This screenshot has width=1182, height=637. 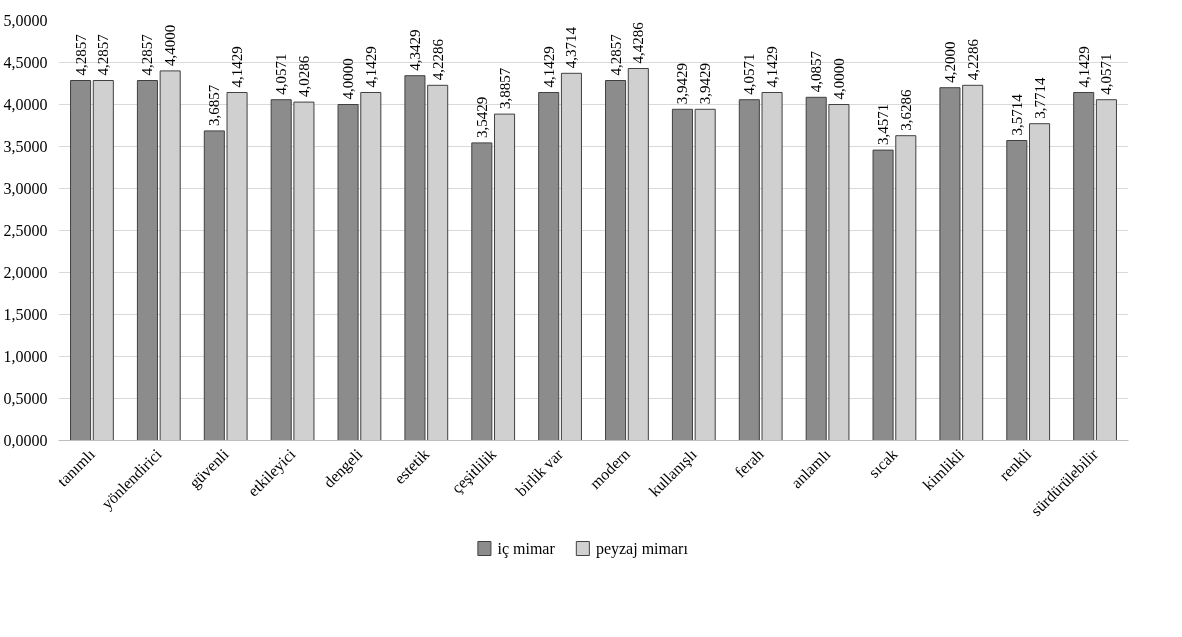 What do you see at coordinates (214, 105) in the screenshot?
I see `data-label: 3,6857` at bounding box center [214, 105].